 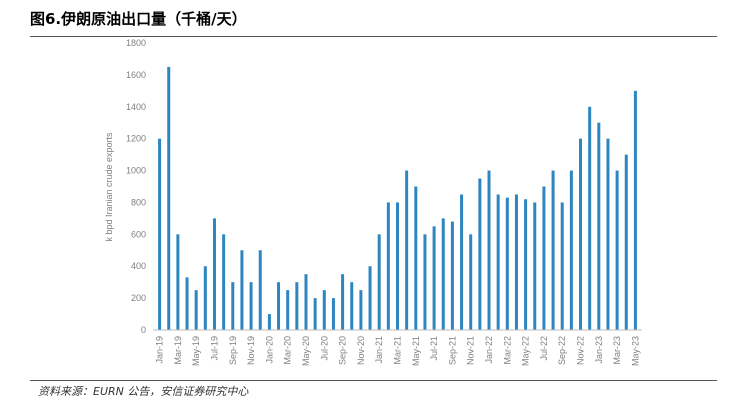 What do you see at coordinates (160, 350) in the screenshot?
I see `x-tick-label: Jan-19` at bounding box center [160, 350].